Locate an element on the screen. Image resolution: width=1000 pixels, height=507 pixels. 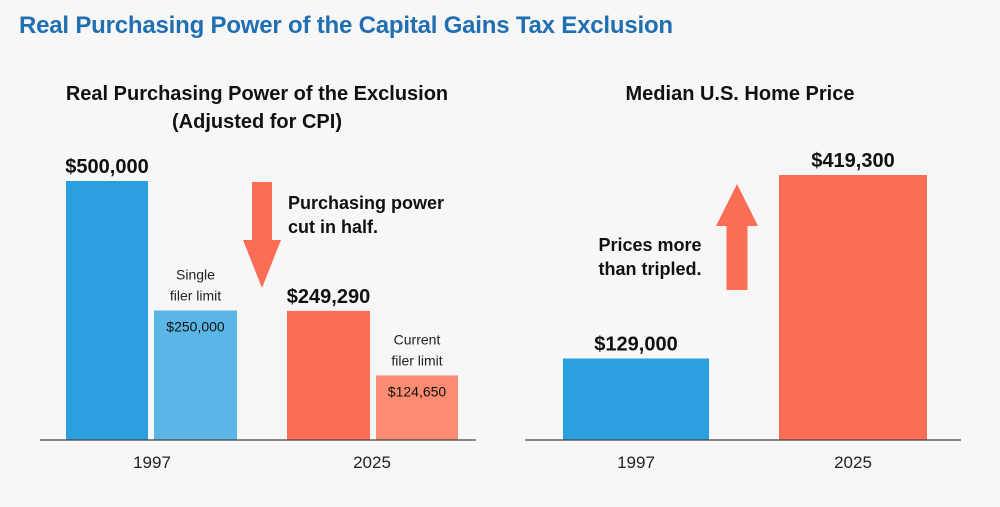
left-bar-value-label: $500,000 is located at coordinates (106, 167).